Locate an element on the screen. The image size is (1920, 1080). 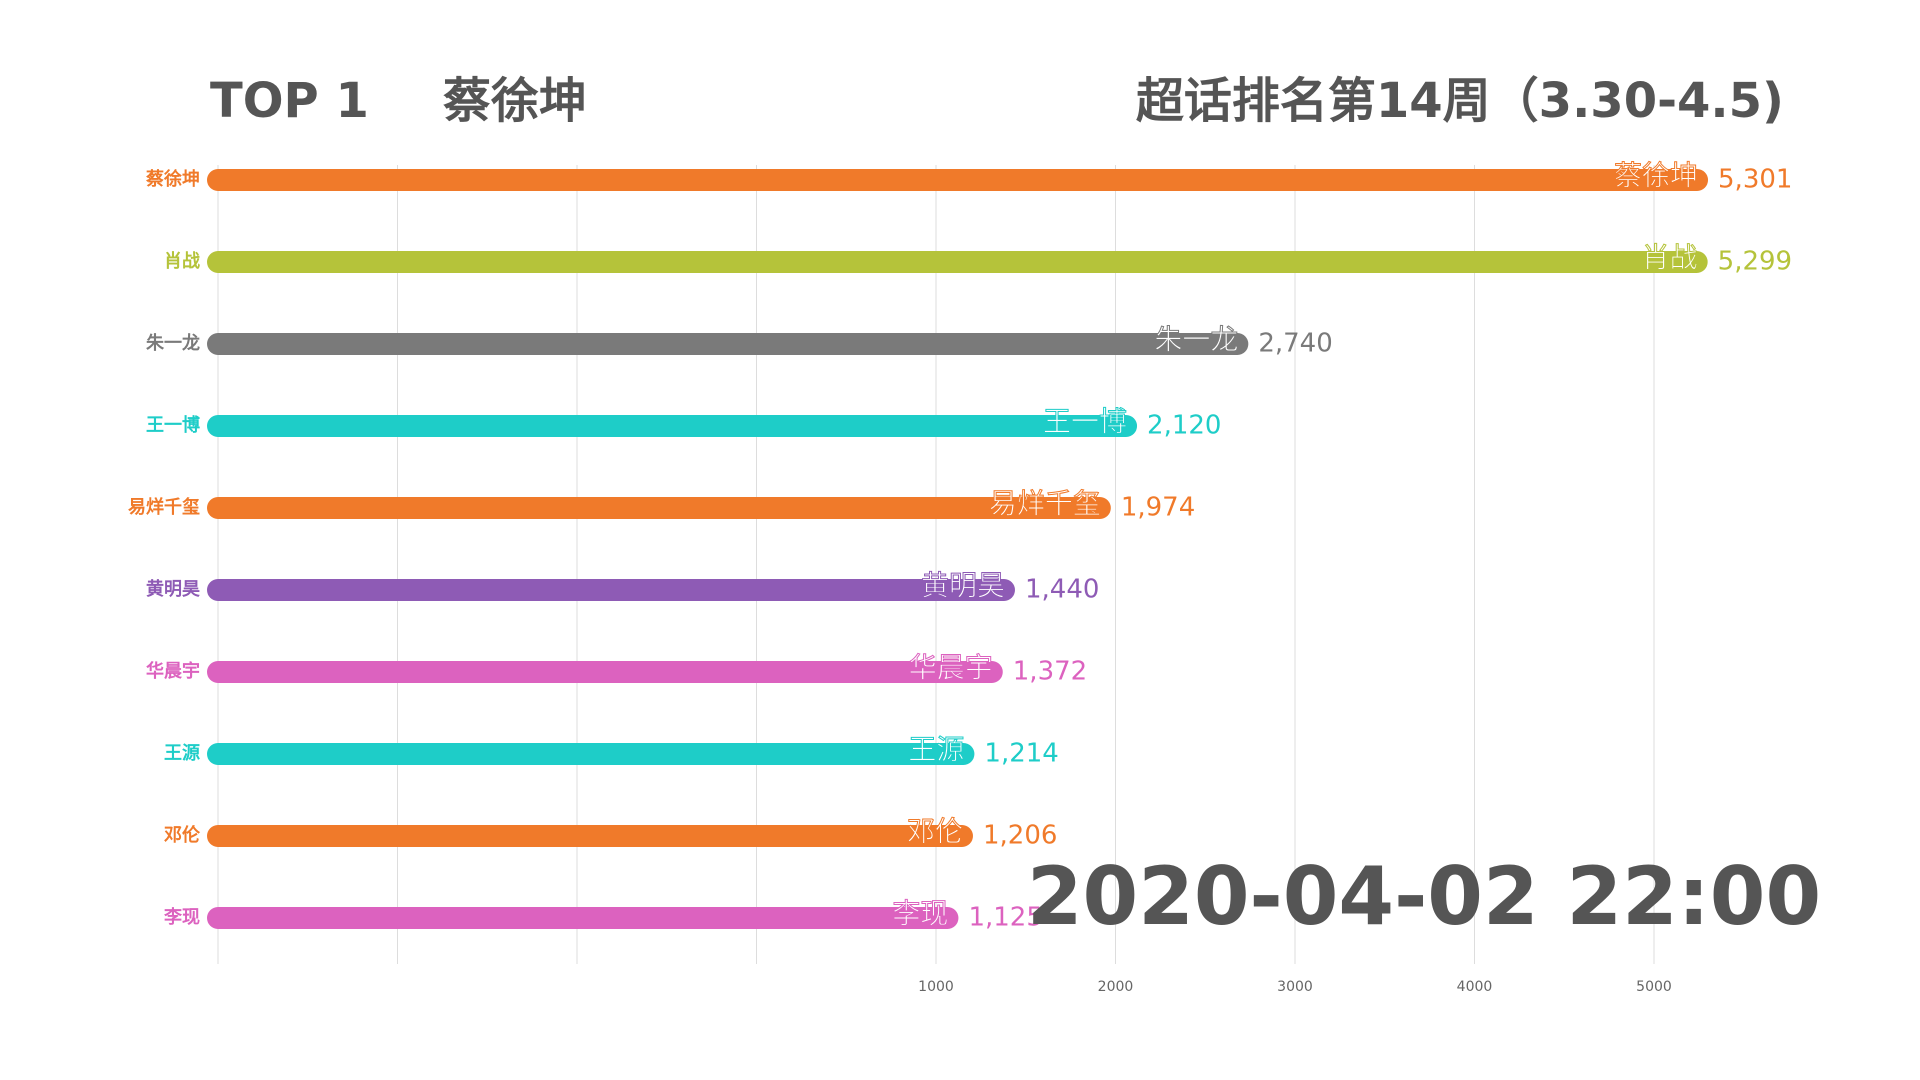
y-tick-label: 王一博 is located at coordinates (173, 425).